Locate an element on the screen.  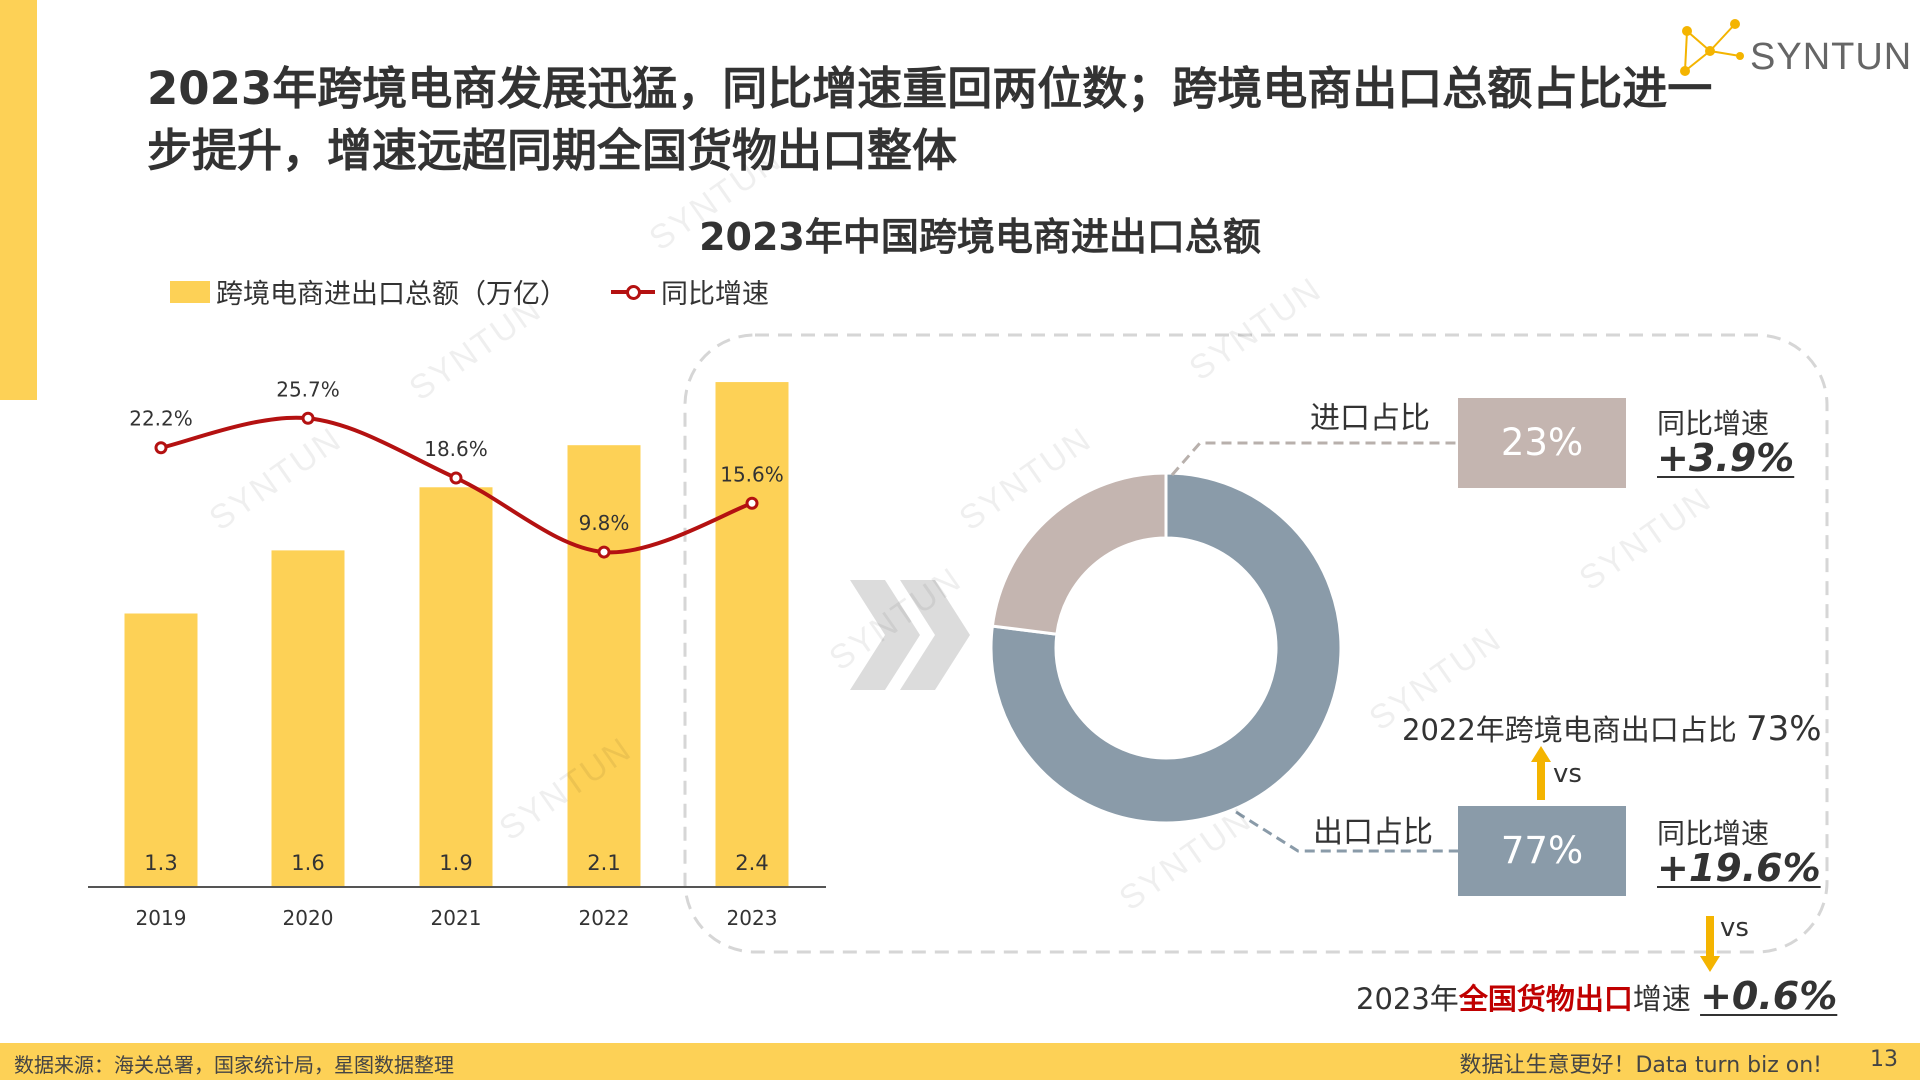
national-growth-value: +0.6% is located at coordinates (1769, 996).